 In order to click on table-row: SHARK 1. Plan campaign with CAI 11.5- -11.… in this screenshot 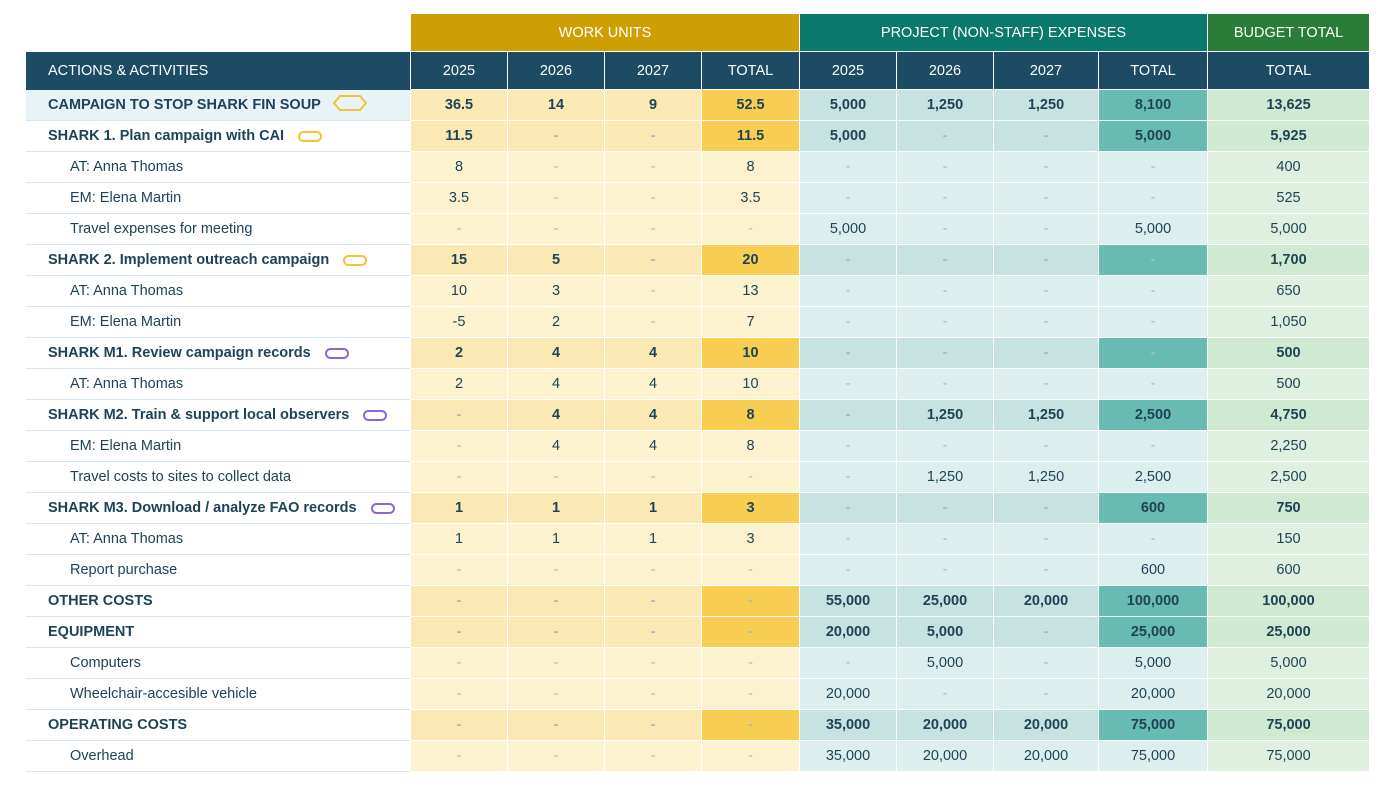, I will do `click(697, 136)`.